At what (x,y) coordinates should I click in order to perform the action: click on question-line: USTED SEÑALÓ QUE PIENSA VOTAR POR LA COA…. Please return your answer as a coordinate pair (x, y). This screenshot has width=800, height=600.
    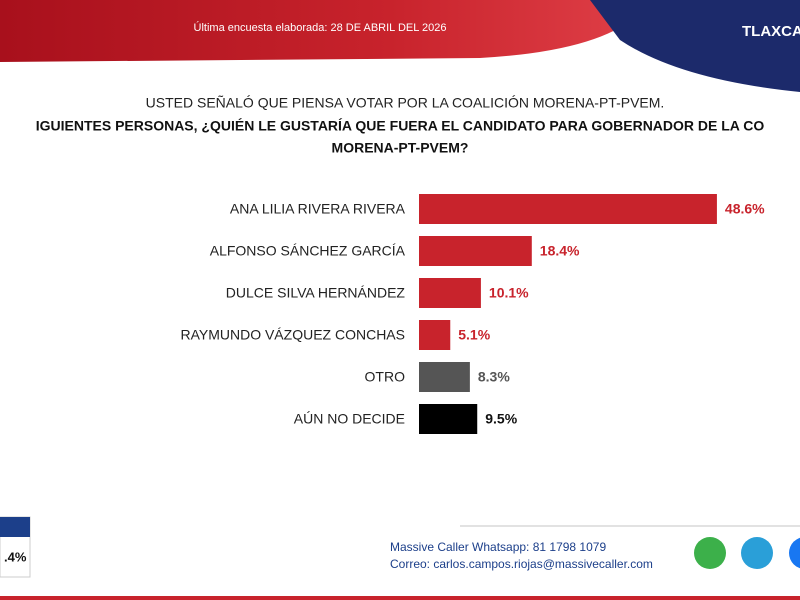
    Looking at the image, I should click on (405, 103).